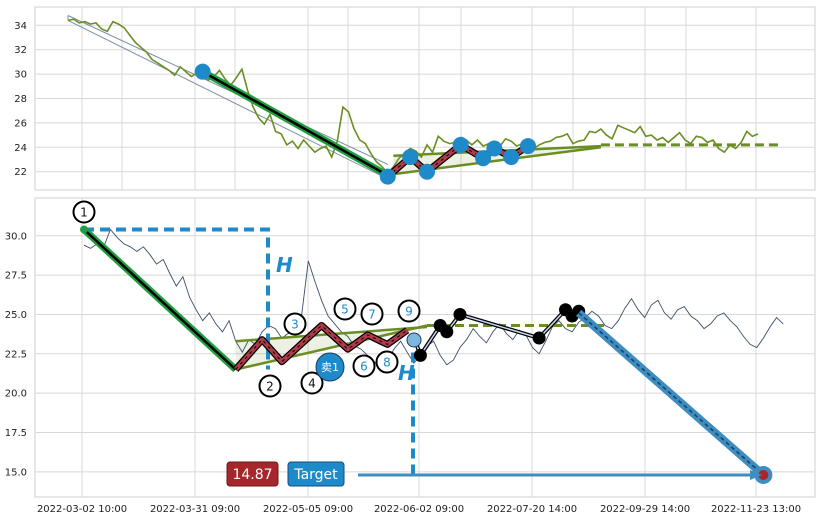  Describe the element at coordinates (671, 394) in the screenshot. I see `projection-dash` at that location.